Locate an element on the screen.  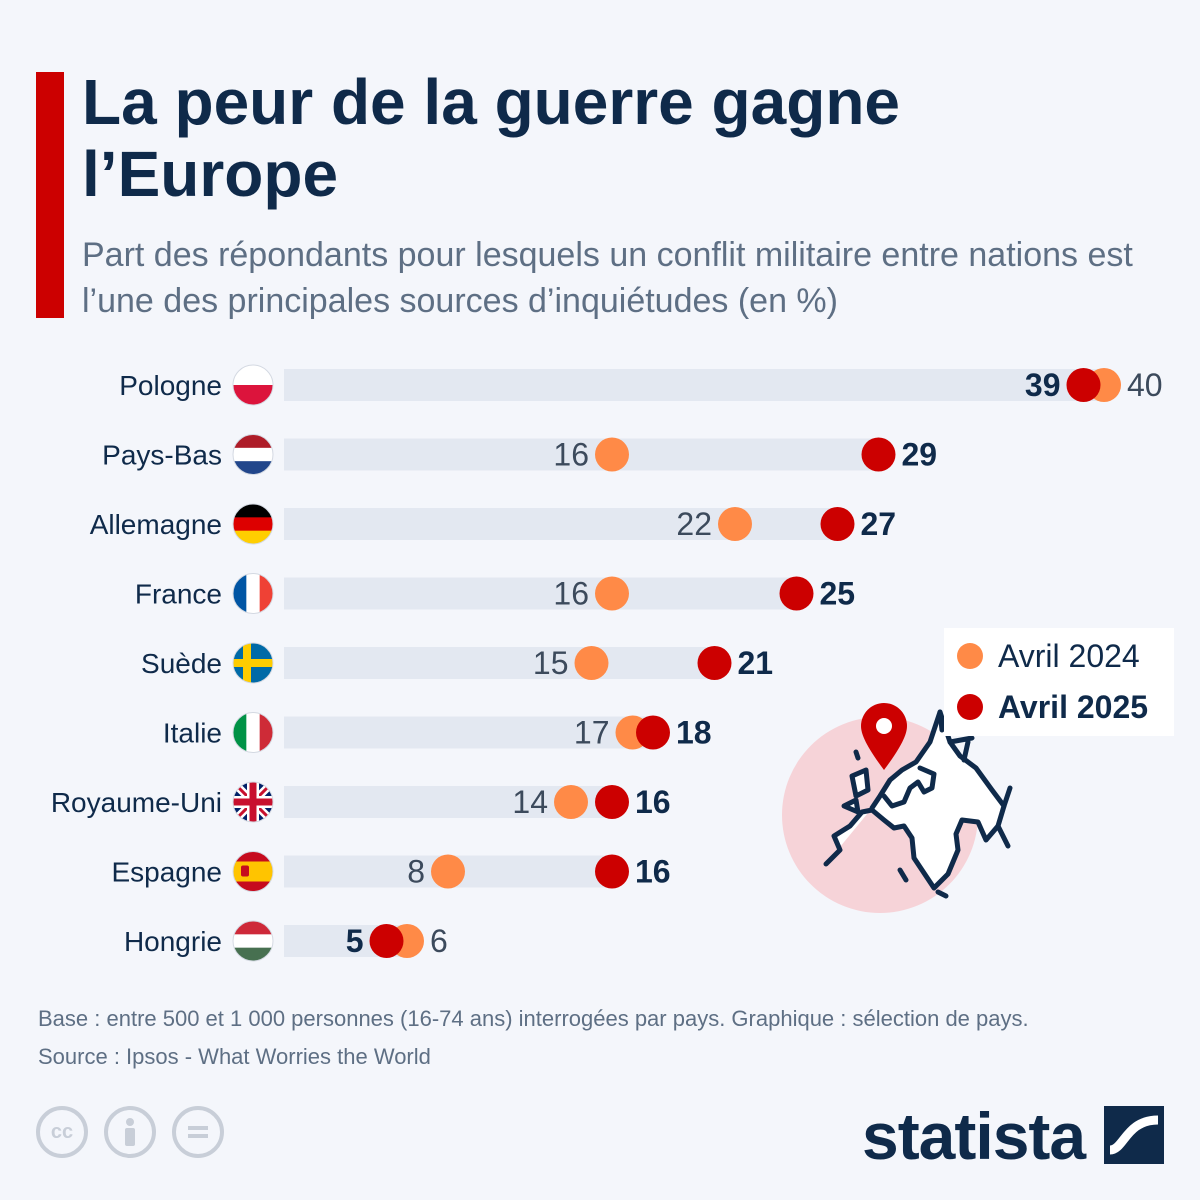
category-label: Pays-Bas is located at coordinates (162, 455).